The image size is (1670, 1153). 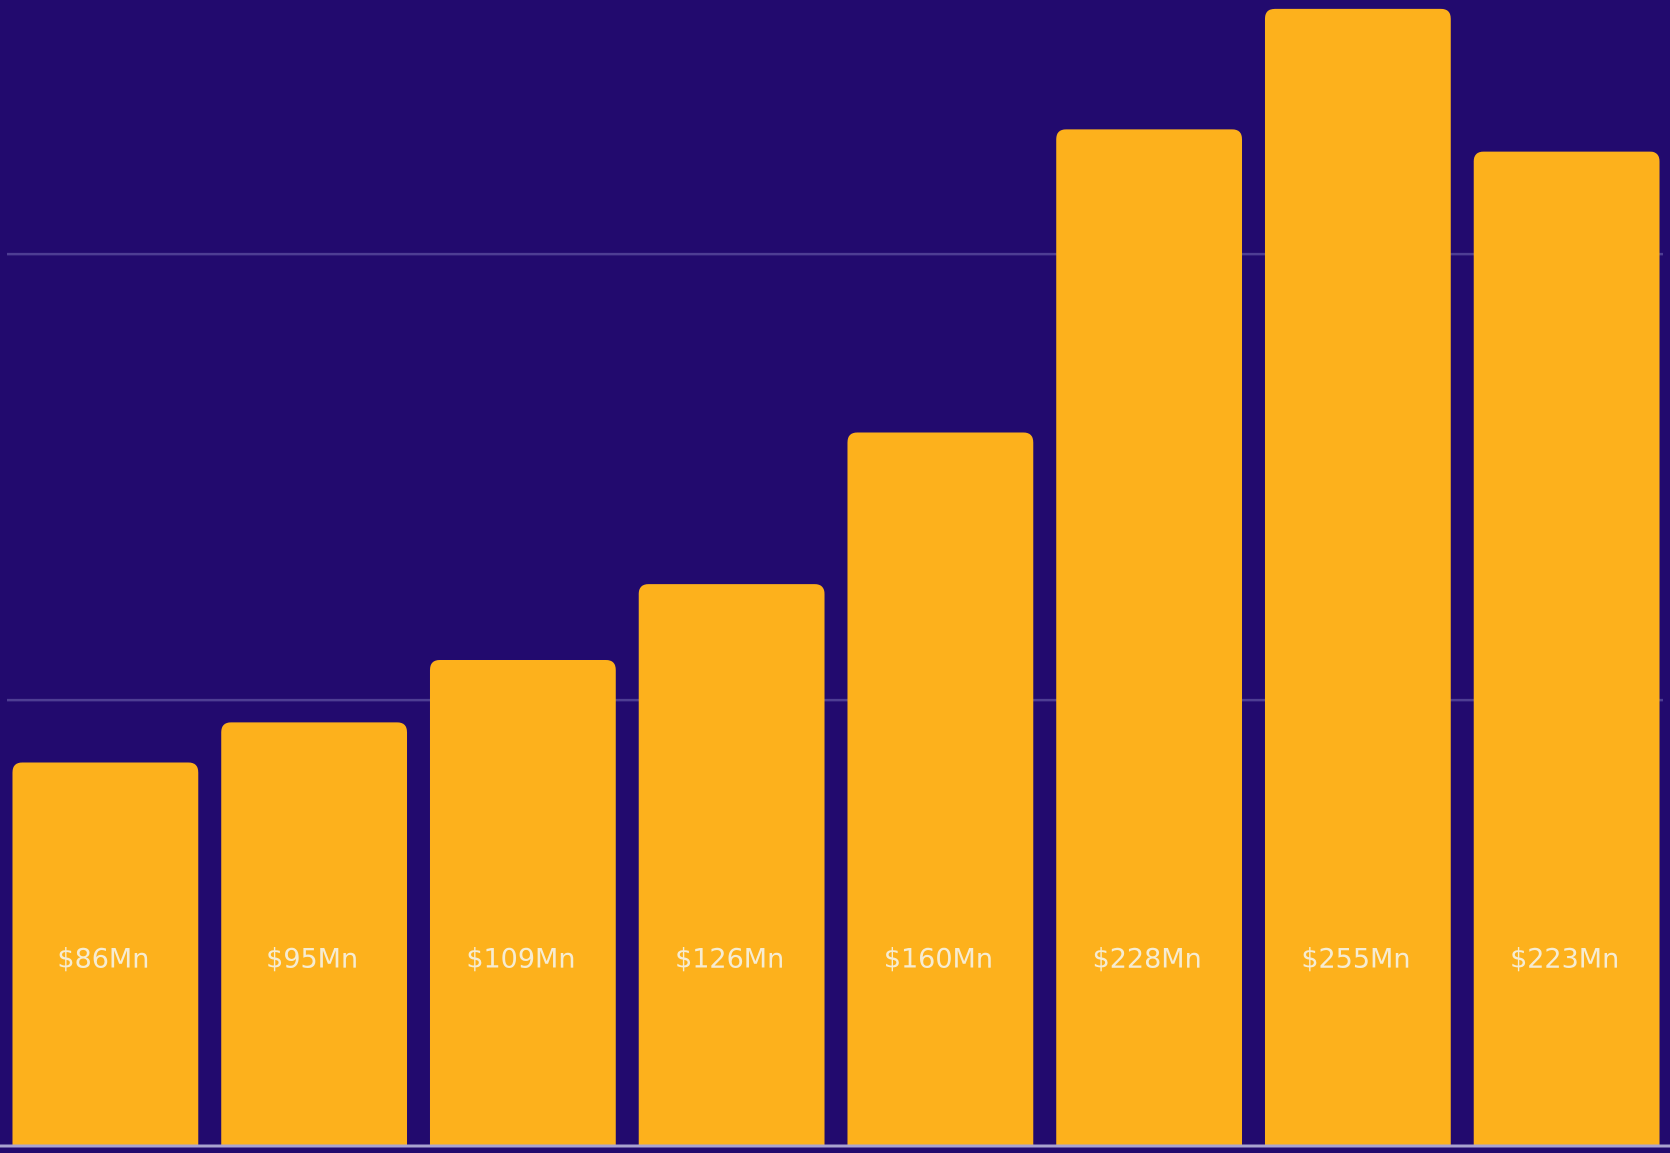 I want to click on value-label: $109Mn, so click(x=520, y=959).